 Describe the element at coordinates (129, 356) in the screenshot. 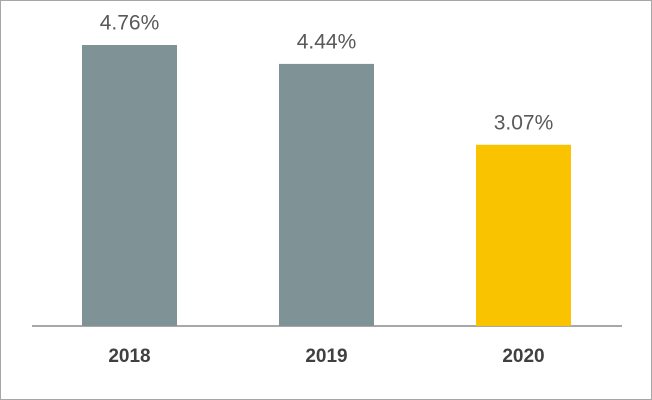

I see `x-tick-label: 2018` at that location.